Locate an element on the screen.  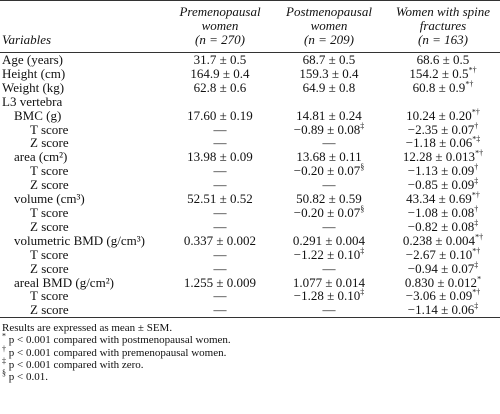
value-cell: 13.68 ± 0.11 is located at coordinates (329, 157).